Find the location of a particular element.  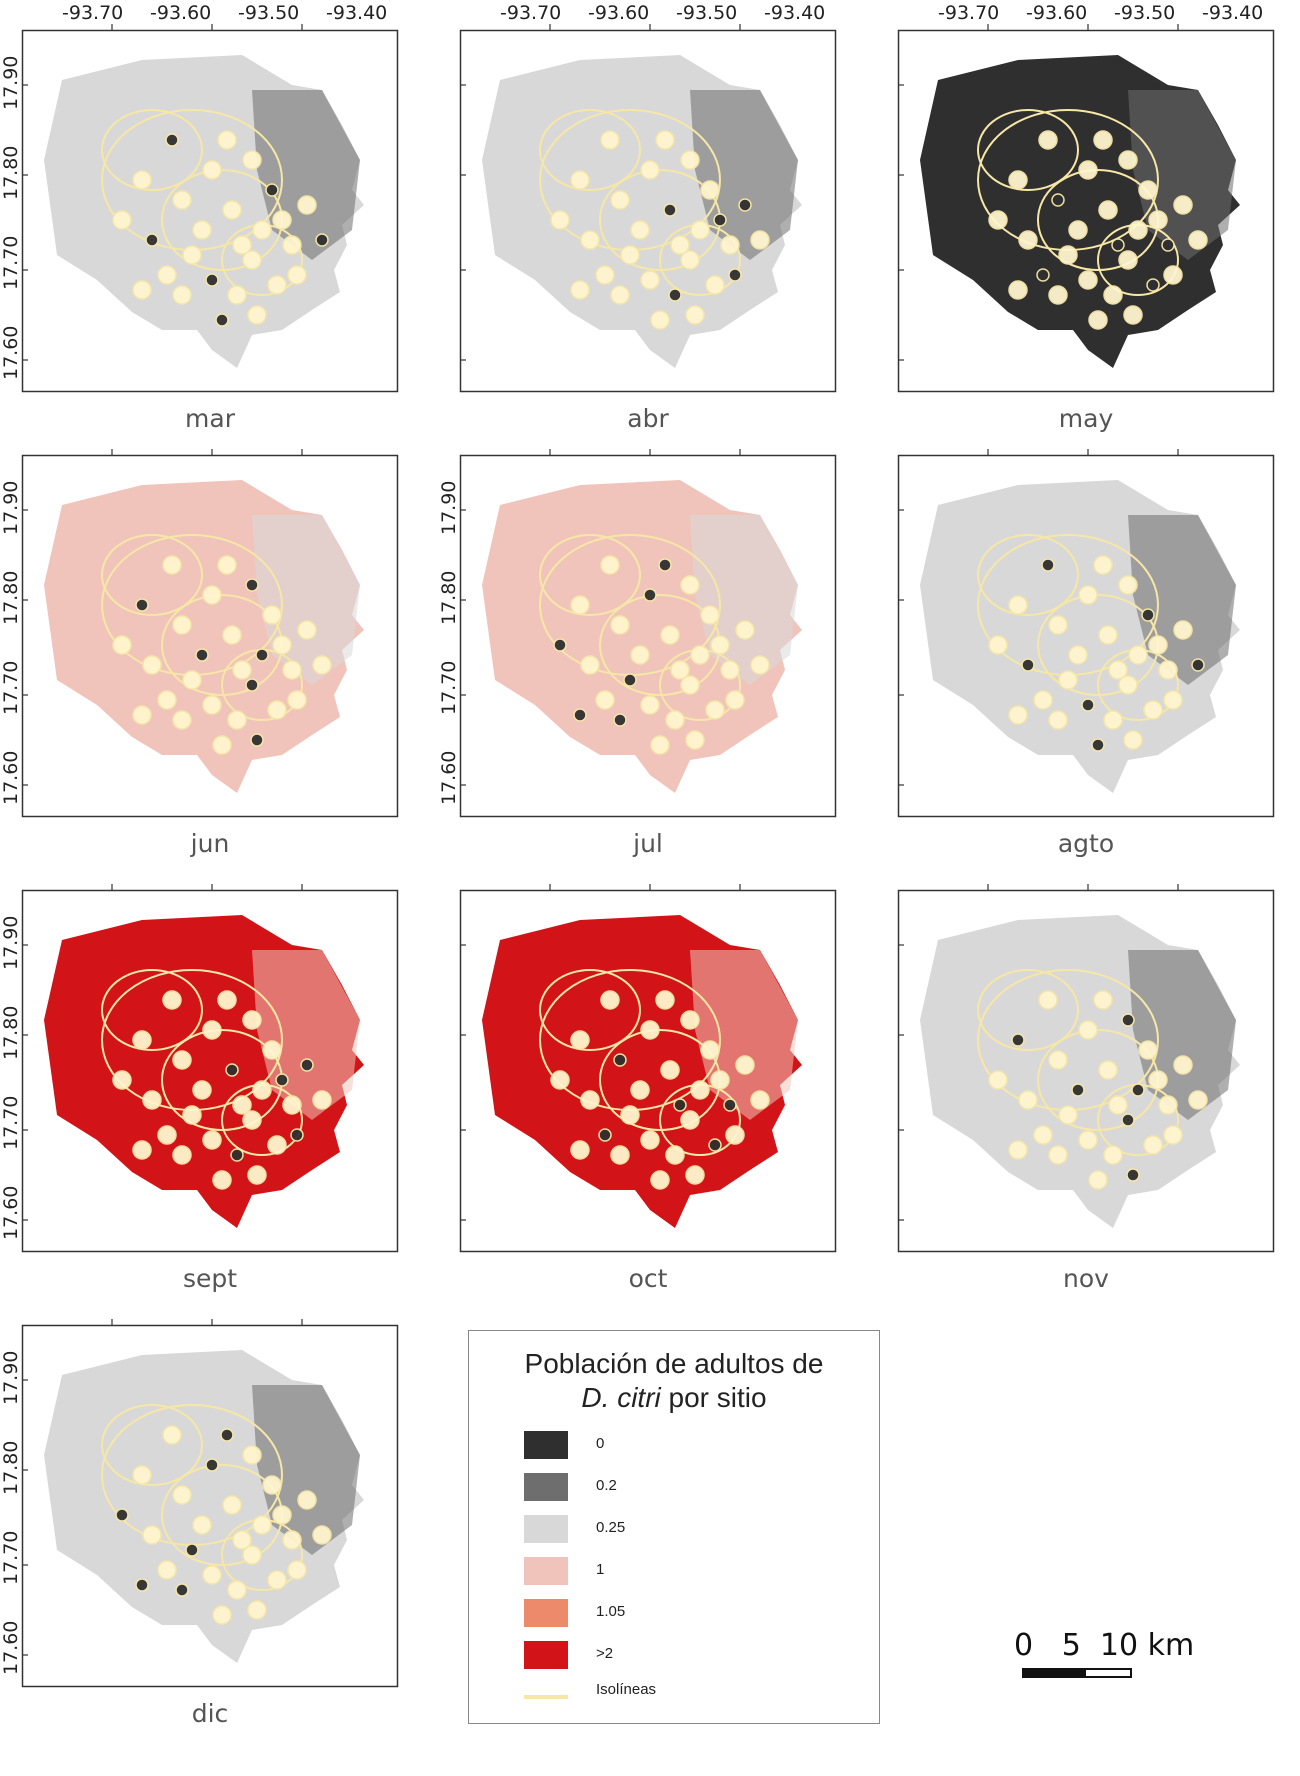

scale-bar-white-segment is located at coordinates (1108, 1673).